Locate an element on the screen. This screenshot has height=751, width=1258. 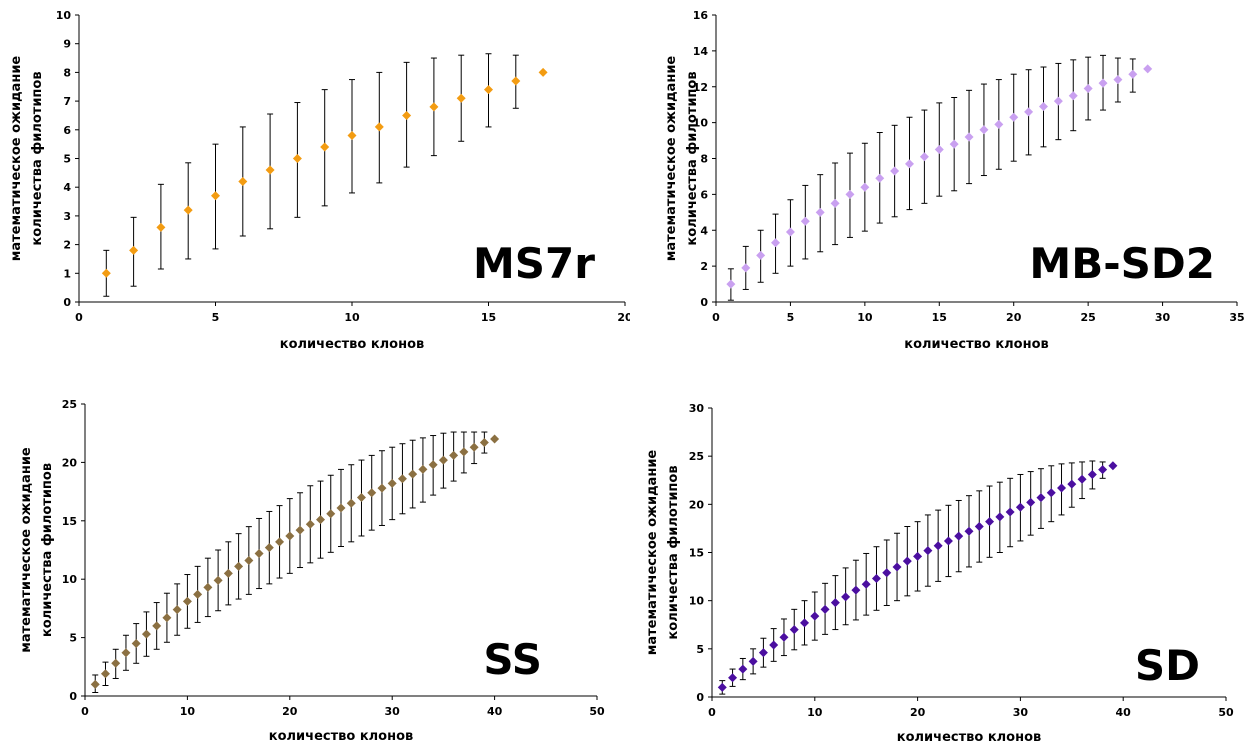
y-tick-label: 0 is located at coordinates (73, 696).